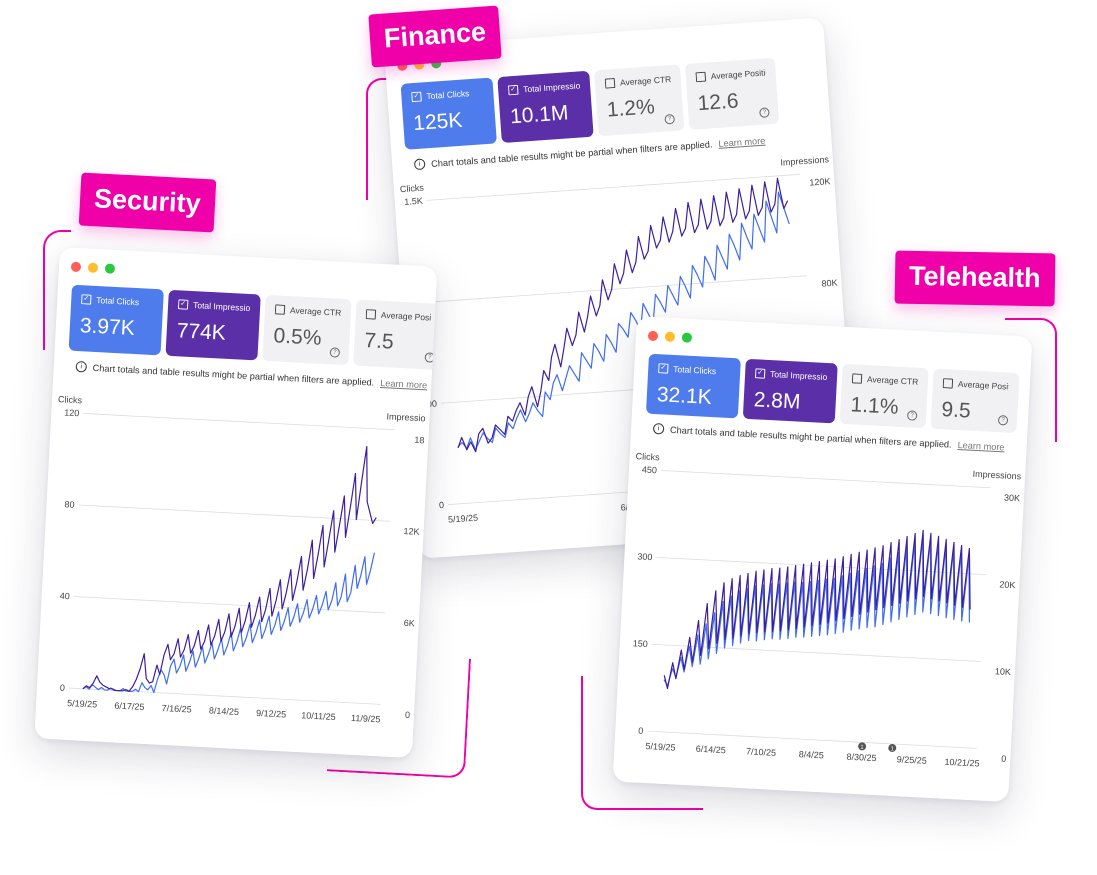 This screenshot has height=875, width=1097. I want to click on total-clicks-card: ✓ Total Clicks 125K, so click(448, 113).